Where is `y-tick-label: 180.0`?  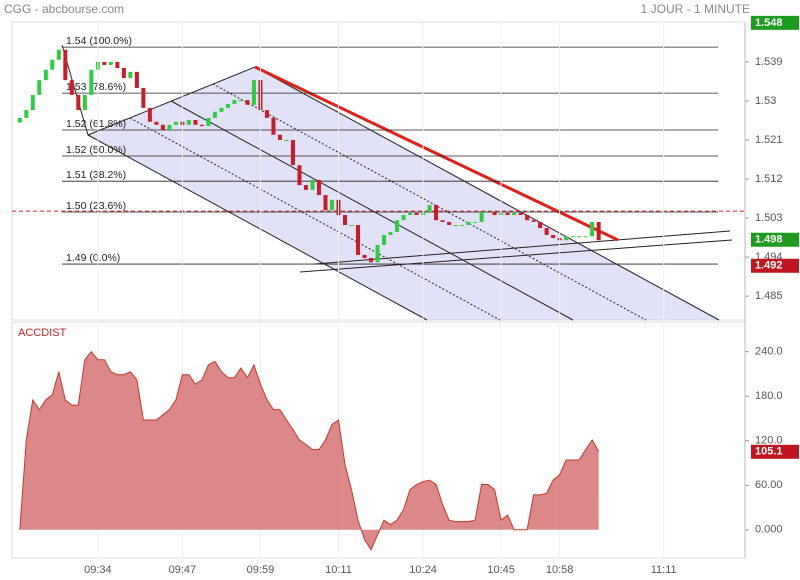
y-tick-label: 180.0 is located at coordinates (769, 396).